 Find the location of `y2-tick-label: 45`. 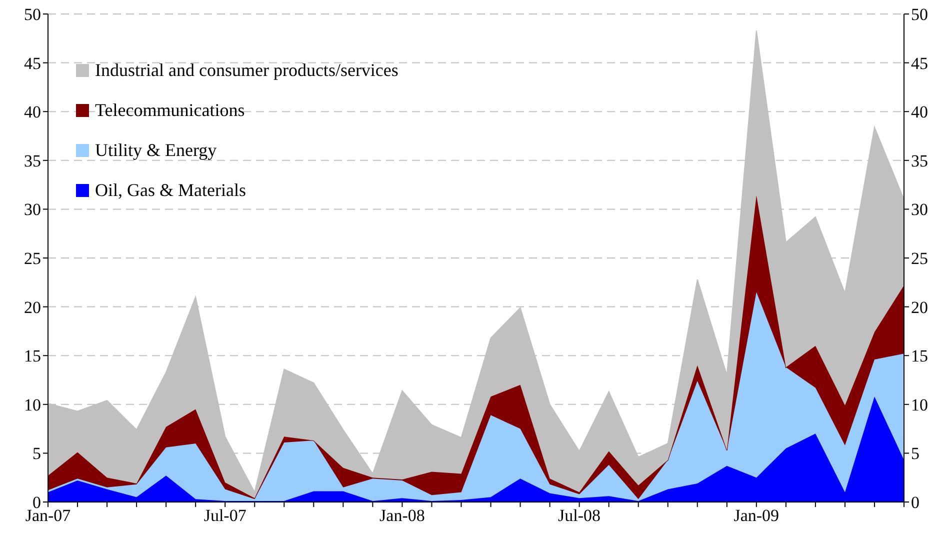

y2-tick-label: 45 is located at coordinates (919, 63).